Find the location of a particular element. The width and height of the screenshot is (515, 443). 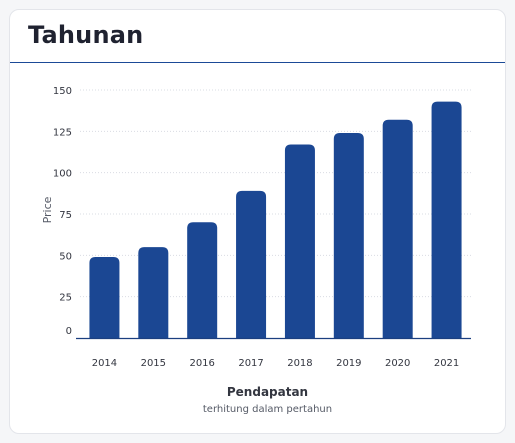

x-axis-subtitle: terhitung dalam pertahun is located at coordinates (267, 409).